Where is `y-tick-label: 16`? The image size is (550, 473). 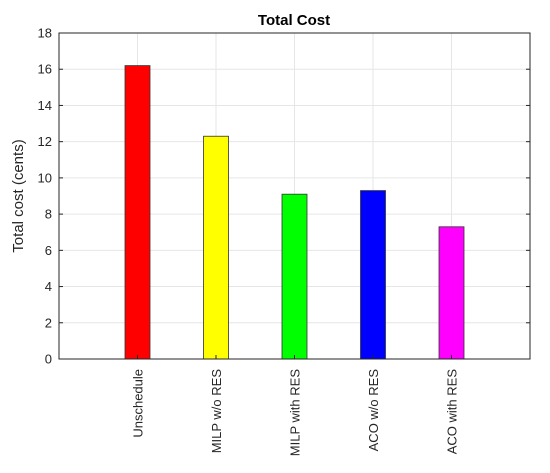
y-tick-label: 16 is located at coordinates (45, 69).